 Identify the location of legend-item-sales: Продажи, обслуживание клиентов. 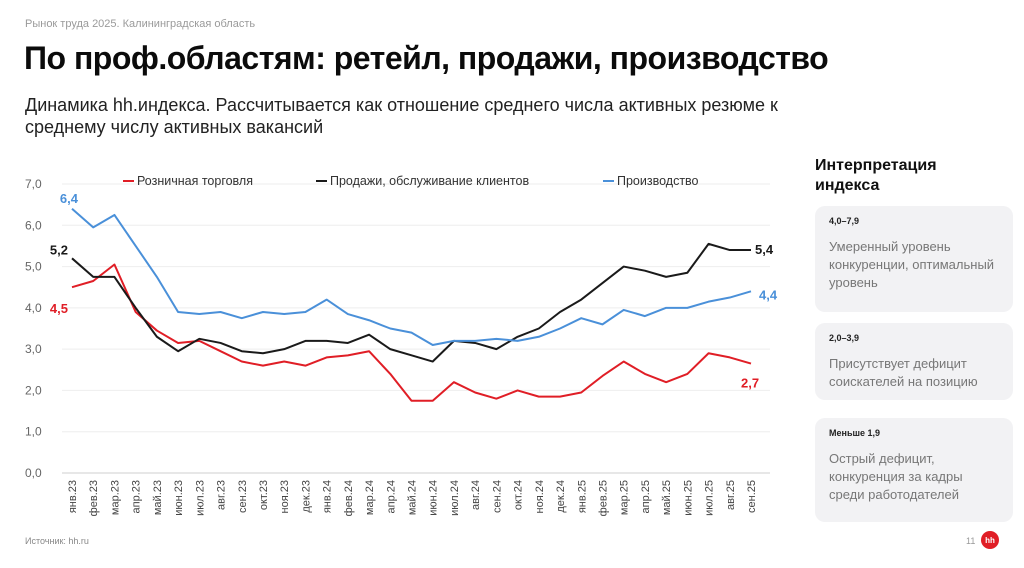
(422, 181).